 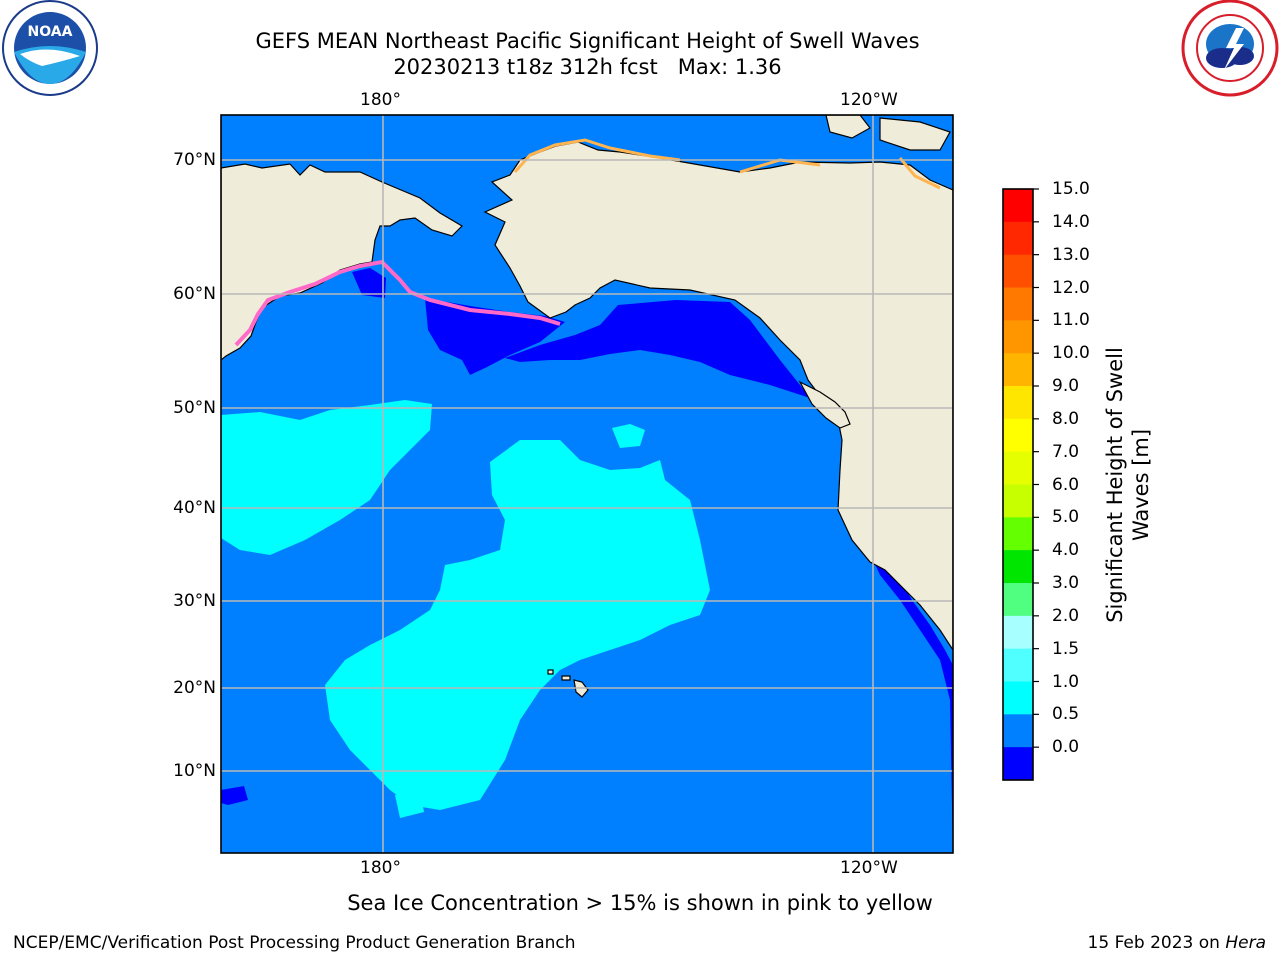 What do you see at coordinates (194, 294) in the screenshot?
I see `lat-label-60n: 60°N` at bounding box center [194, 294].